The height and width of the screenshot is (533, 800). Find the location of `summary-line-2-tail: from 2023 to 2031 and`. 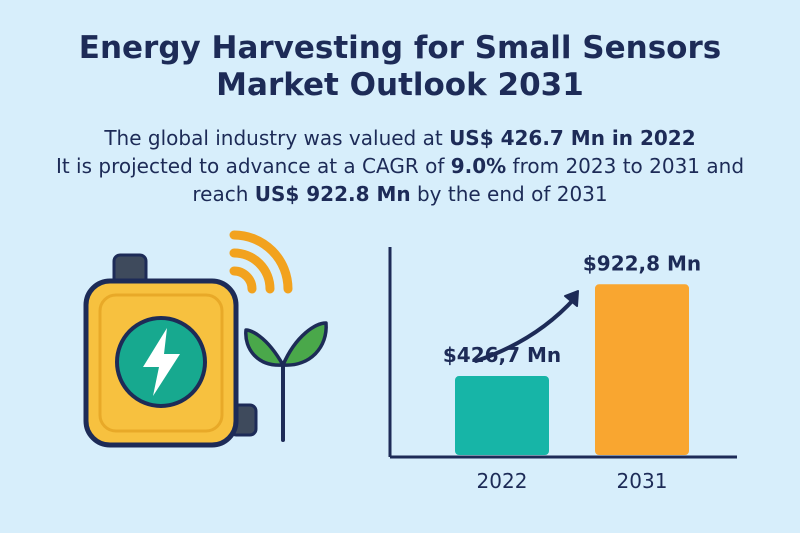

summary-line-2-tail: from 2023 to 2031 and is located at coordinates (625, 166).